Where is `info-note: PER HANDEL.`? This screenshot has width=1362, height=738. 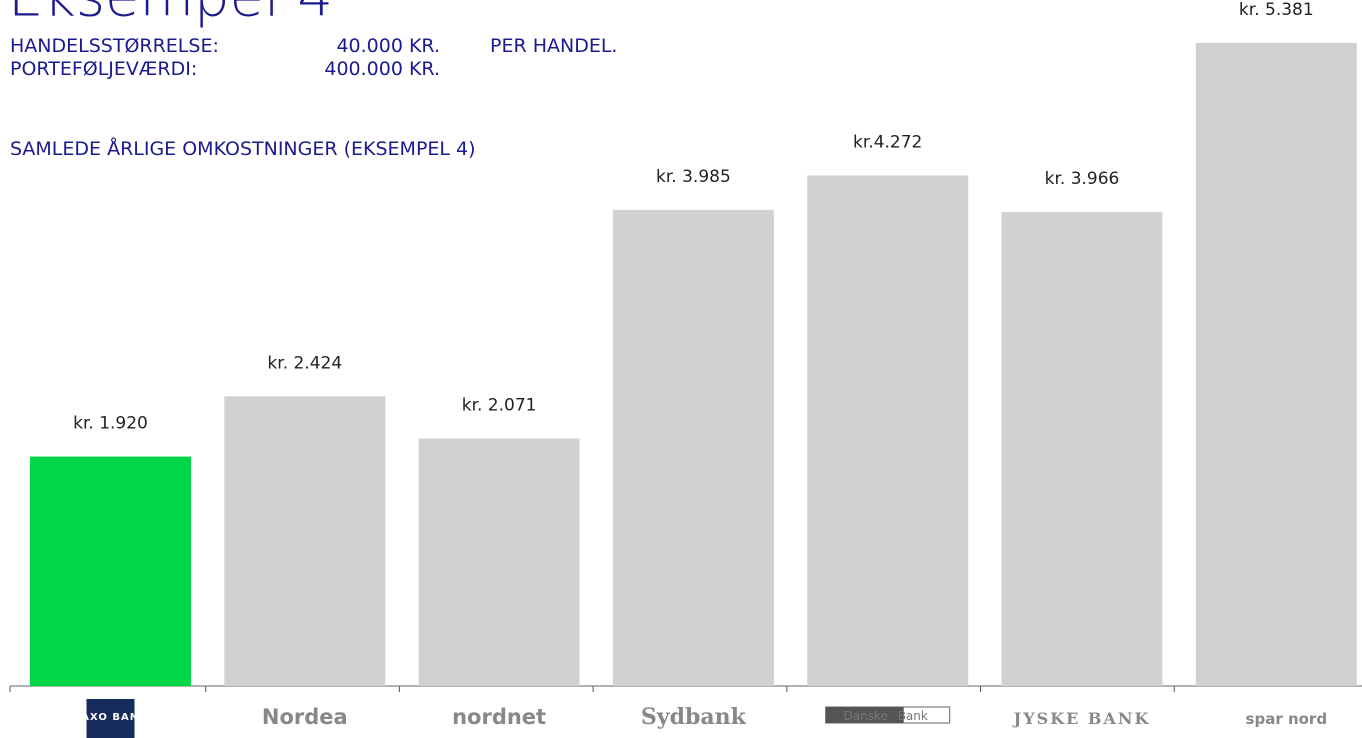
info-note: PER HANDEL. is located at coordinates (553, 46).